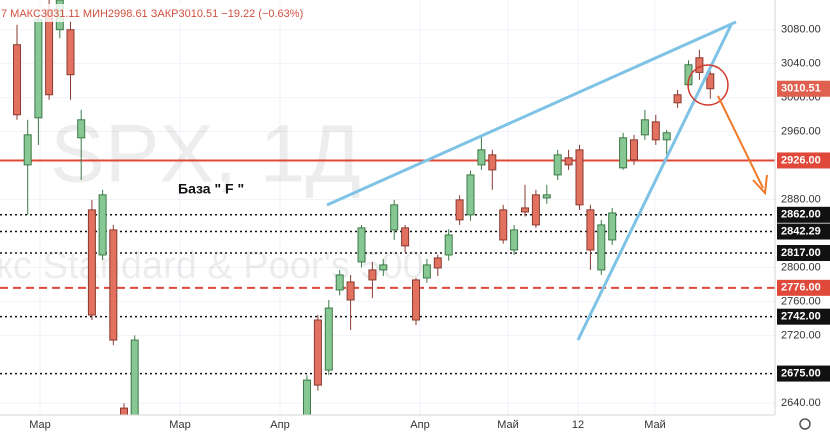 The height and width of the screenshot is (433, 830). Describe the element at coordinates (654, 182) in the screenshot. I see `trend-line` at that location.